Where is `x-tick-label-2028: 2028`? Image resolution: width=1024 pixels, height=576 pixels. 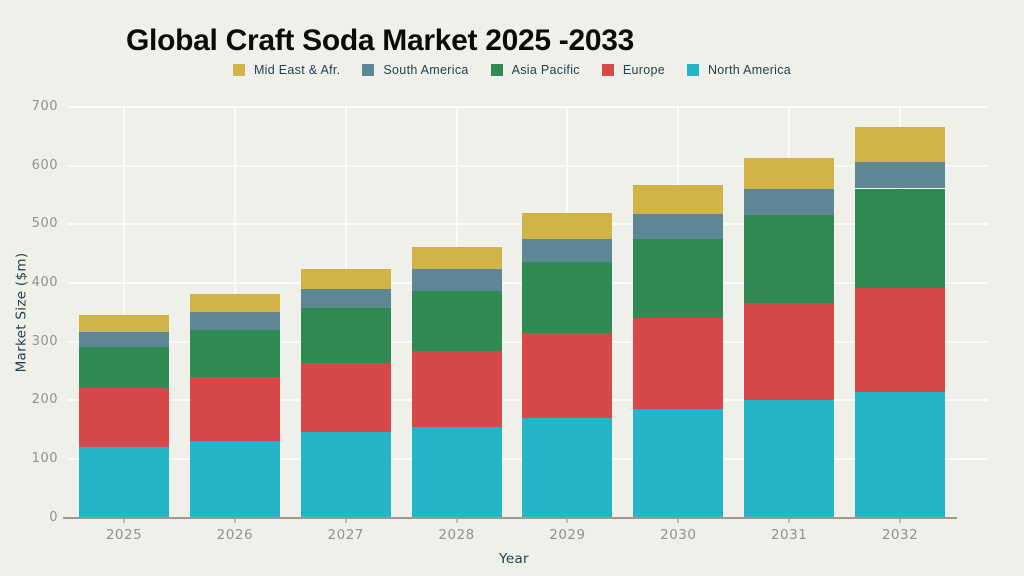
x-tick-label-2028: 2028 is located at coordinates (456, 535).